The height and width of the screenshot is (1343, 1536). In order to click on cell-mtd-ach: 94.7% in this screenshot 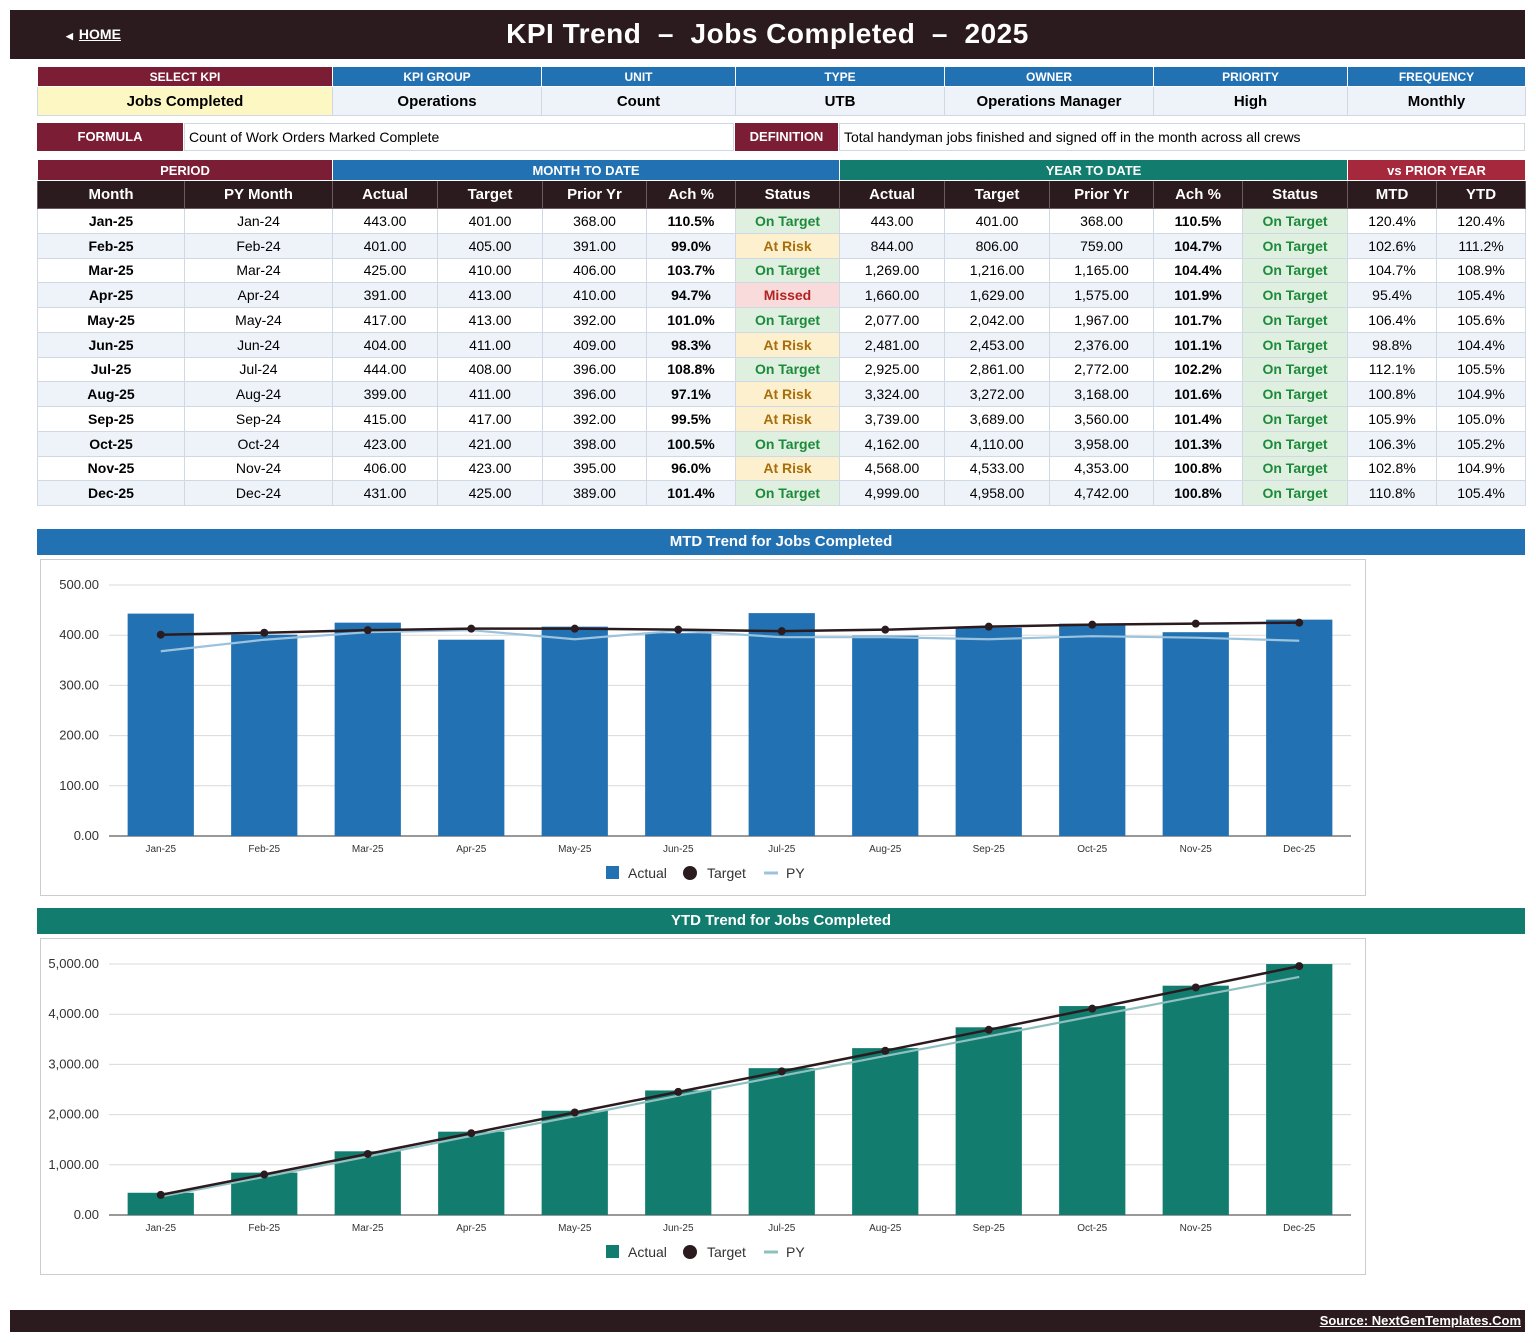, I will do `click(691, 295)`.